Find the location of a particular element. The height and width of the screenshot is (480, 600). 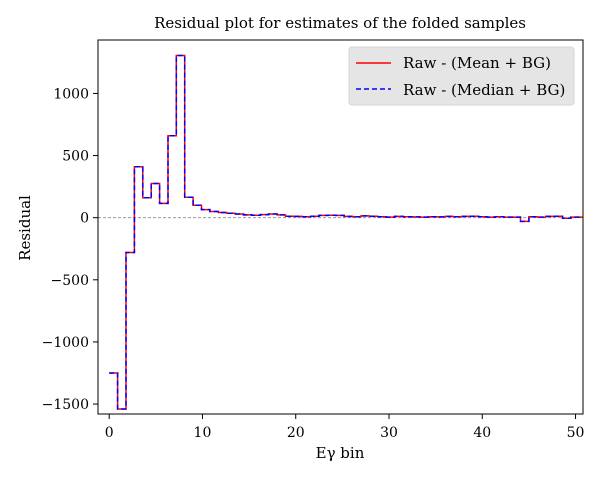

y-tick-label: 500 is located at coordinates (75, 157).